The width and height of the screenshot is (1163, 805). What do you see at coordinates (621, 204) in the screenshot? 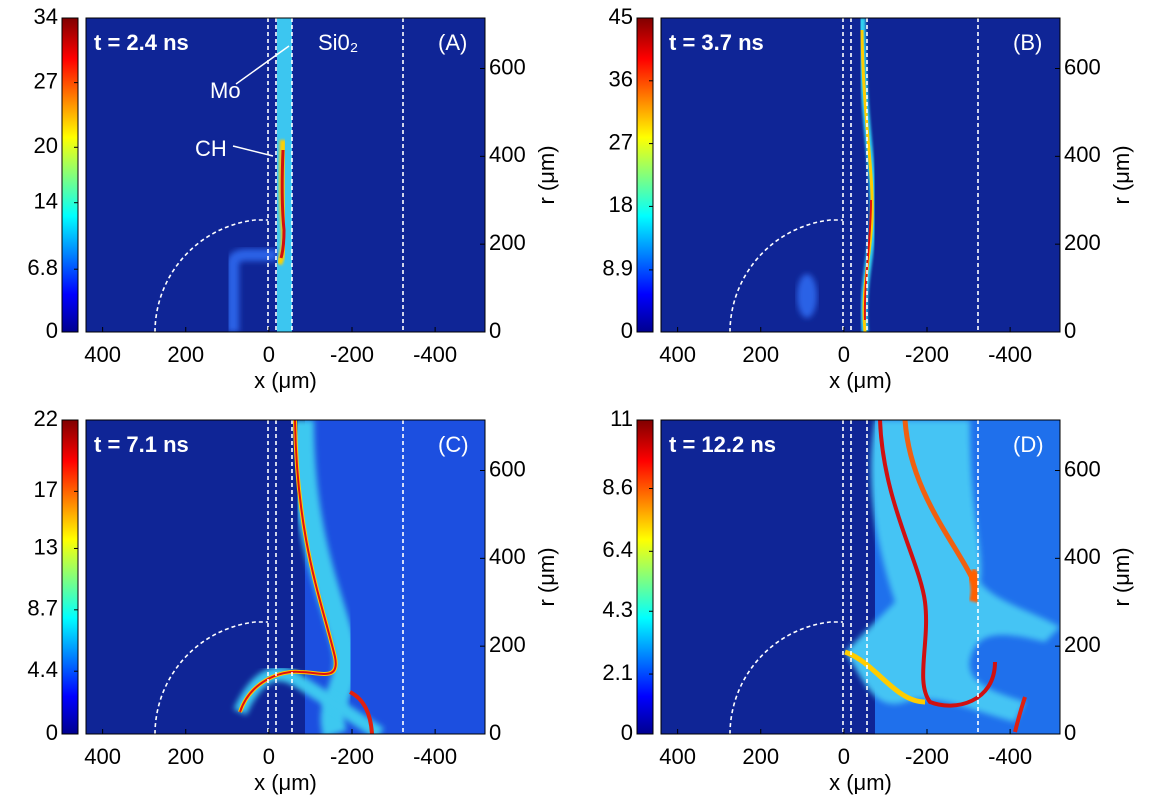
I see `colorbar-tick-label: 18` at bounding box center [621, 204].